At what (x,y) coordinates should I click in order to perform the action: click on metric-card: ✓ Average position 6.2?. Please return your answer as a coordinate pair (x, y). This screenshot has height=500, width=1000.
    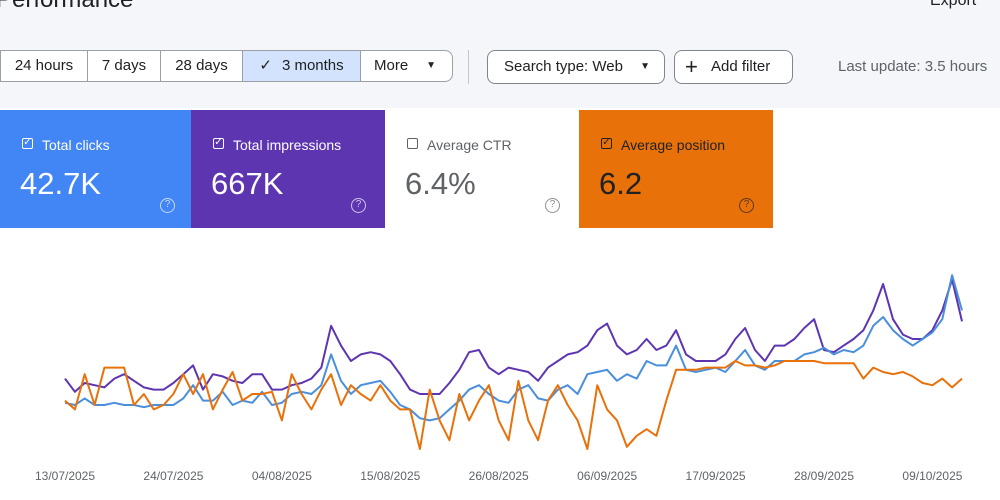
    Looking at the image, I should click on (676, 169).